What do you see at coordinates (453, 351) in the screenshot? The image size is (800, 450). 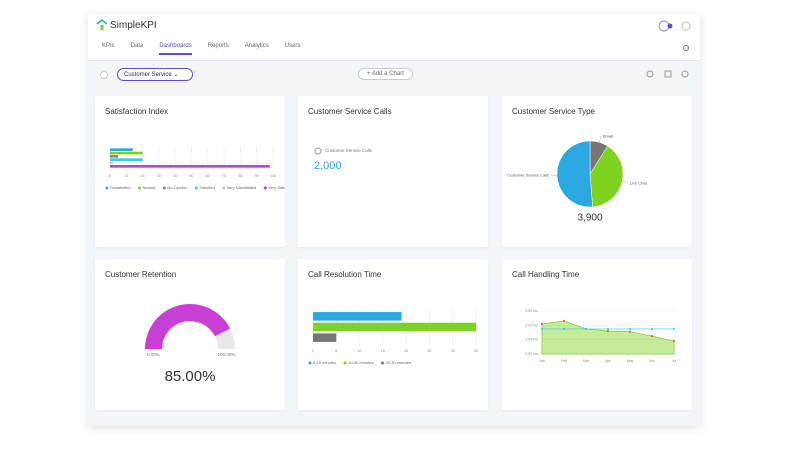 I see `x-tick-label: 30` at bounding box center [453, 351].